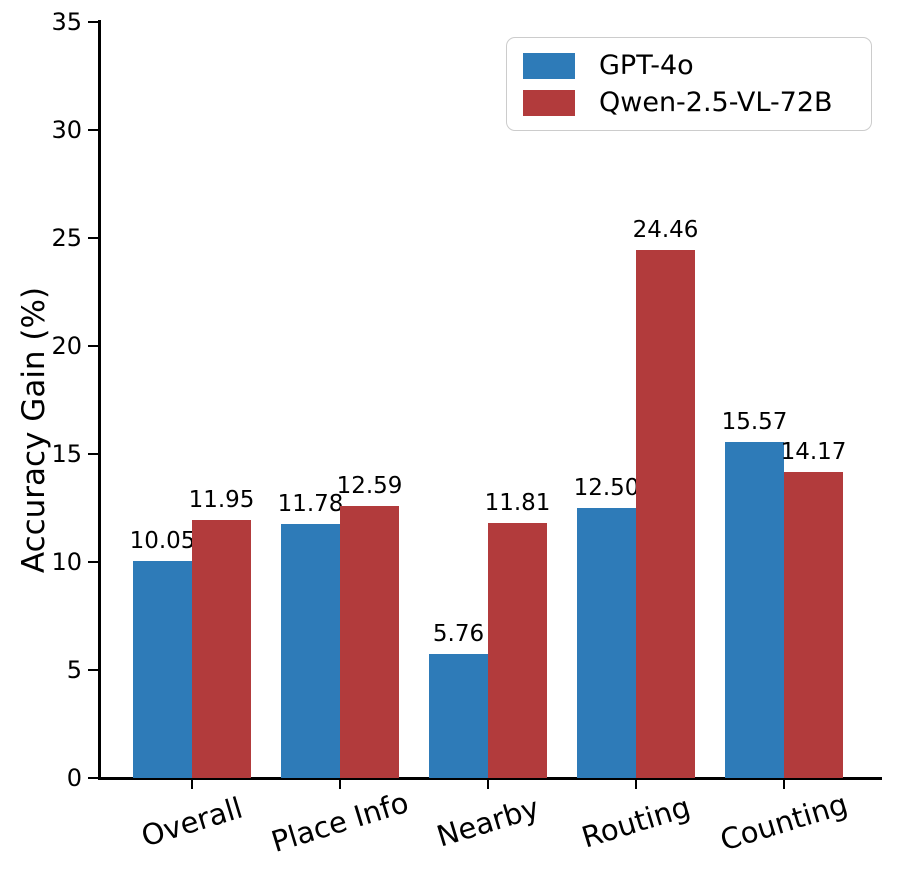 The image size is (897, 896). I want to click on y-tick-label: 35, so click(66, 22).